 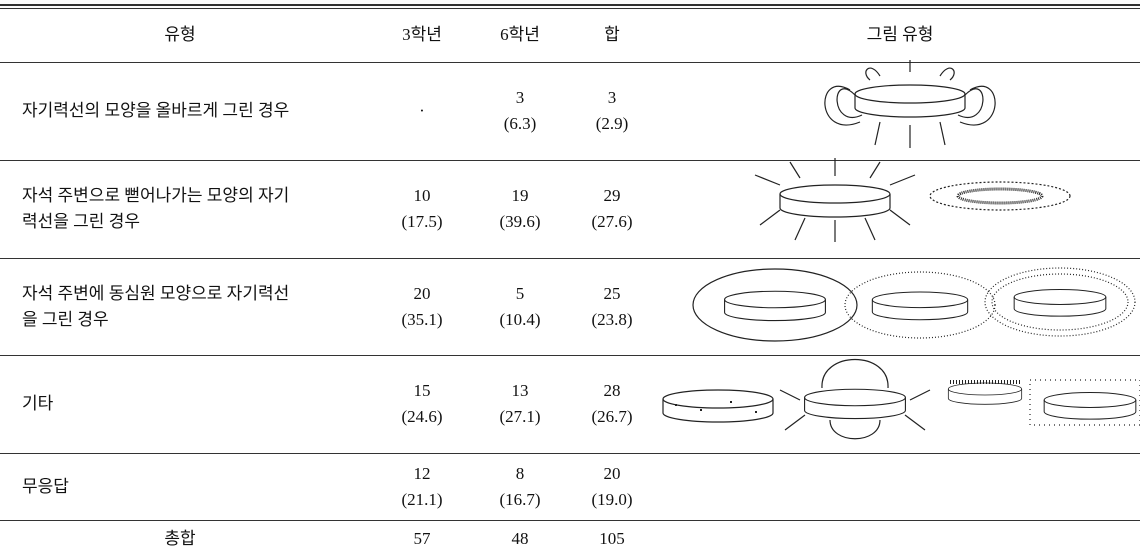 What do you see at coordinates (422, 195) in the screenshot?
I see `cell-text: 10` at bounding box center [422, 195].